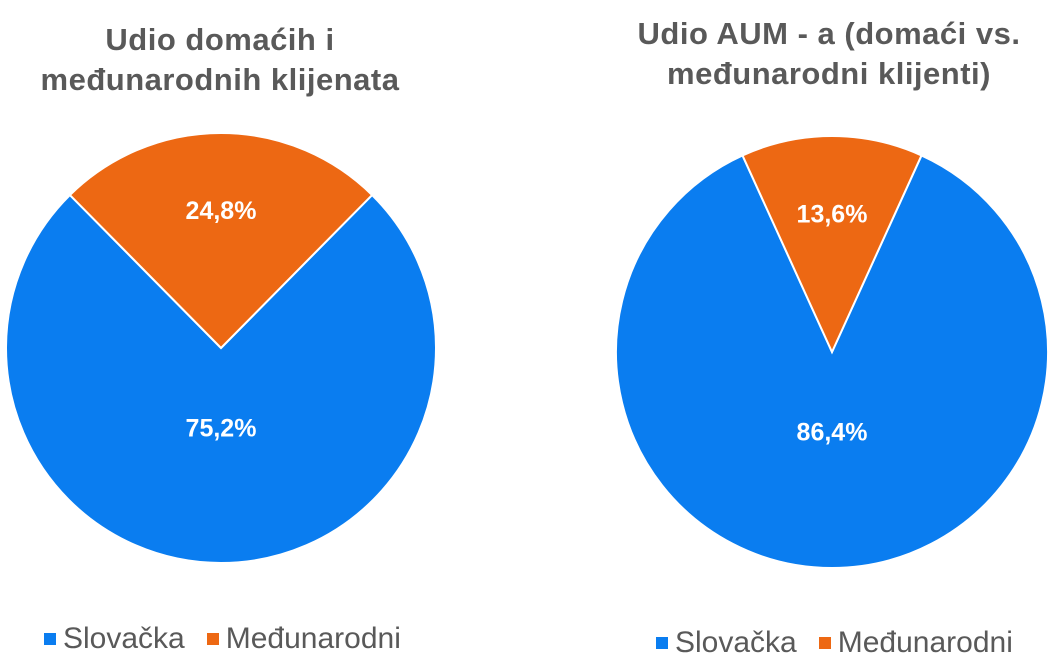  Describe the element at coordinates (221, 428) in the screenshot. I see `pie-data-label: 75,2%` at that location.